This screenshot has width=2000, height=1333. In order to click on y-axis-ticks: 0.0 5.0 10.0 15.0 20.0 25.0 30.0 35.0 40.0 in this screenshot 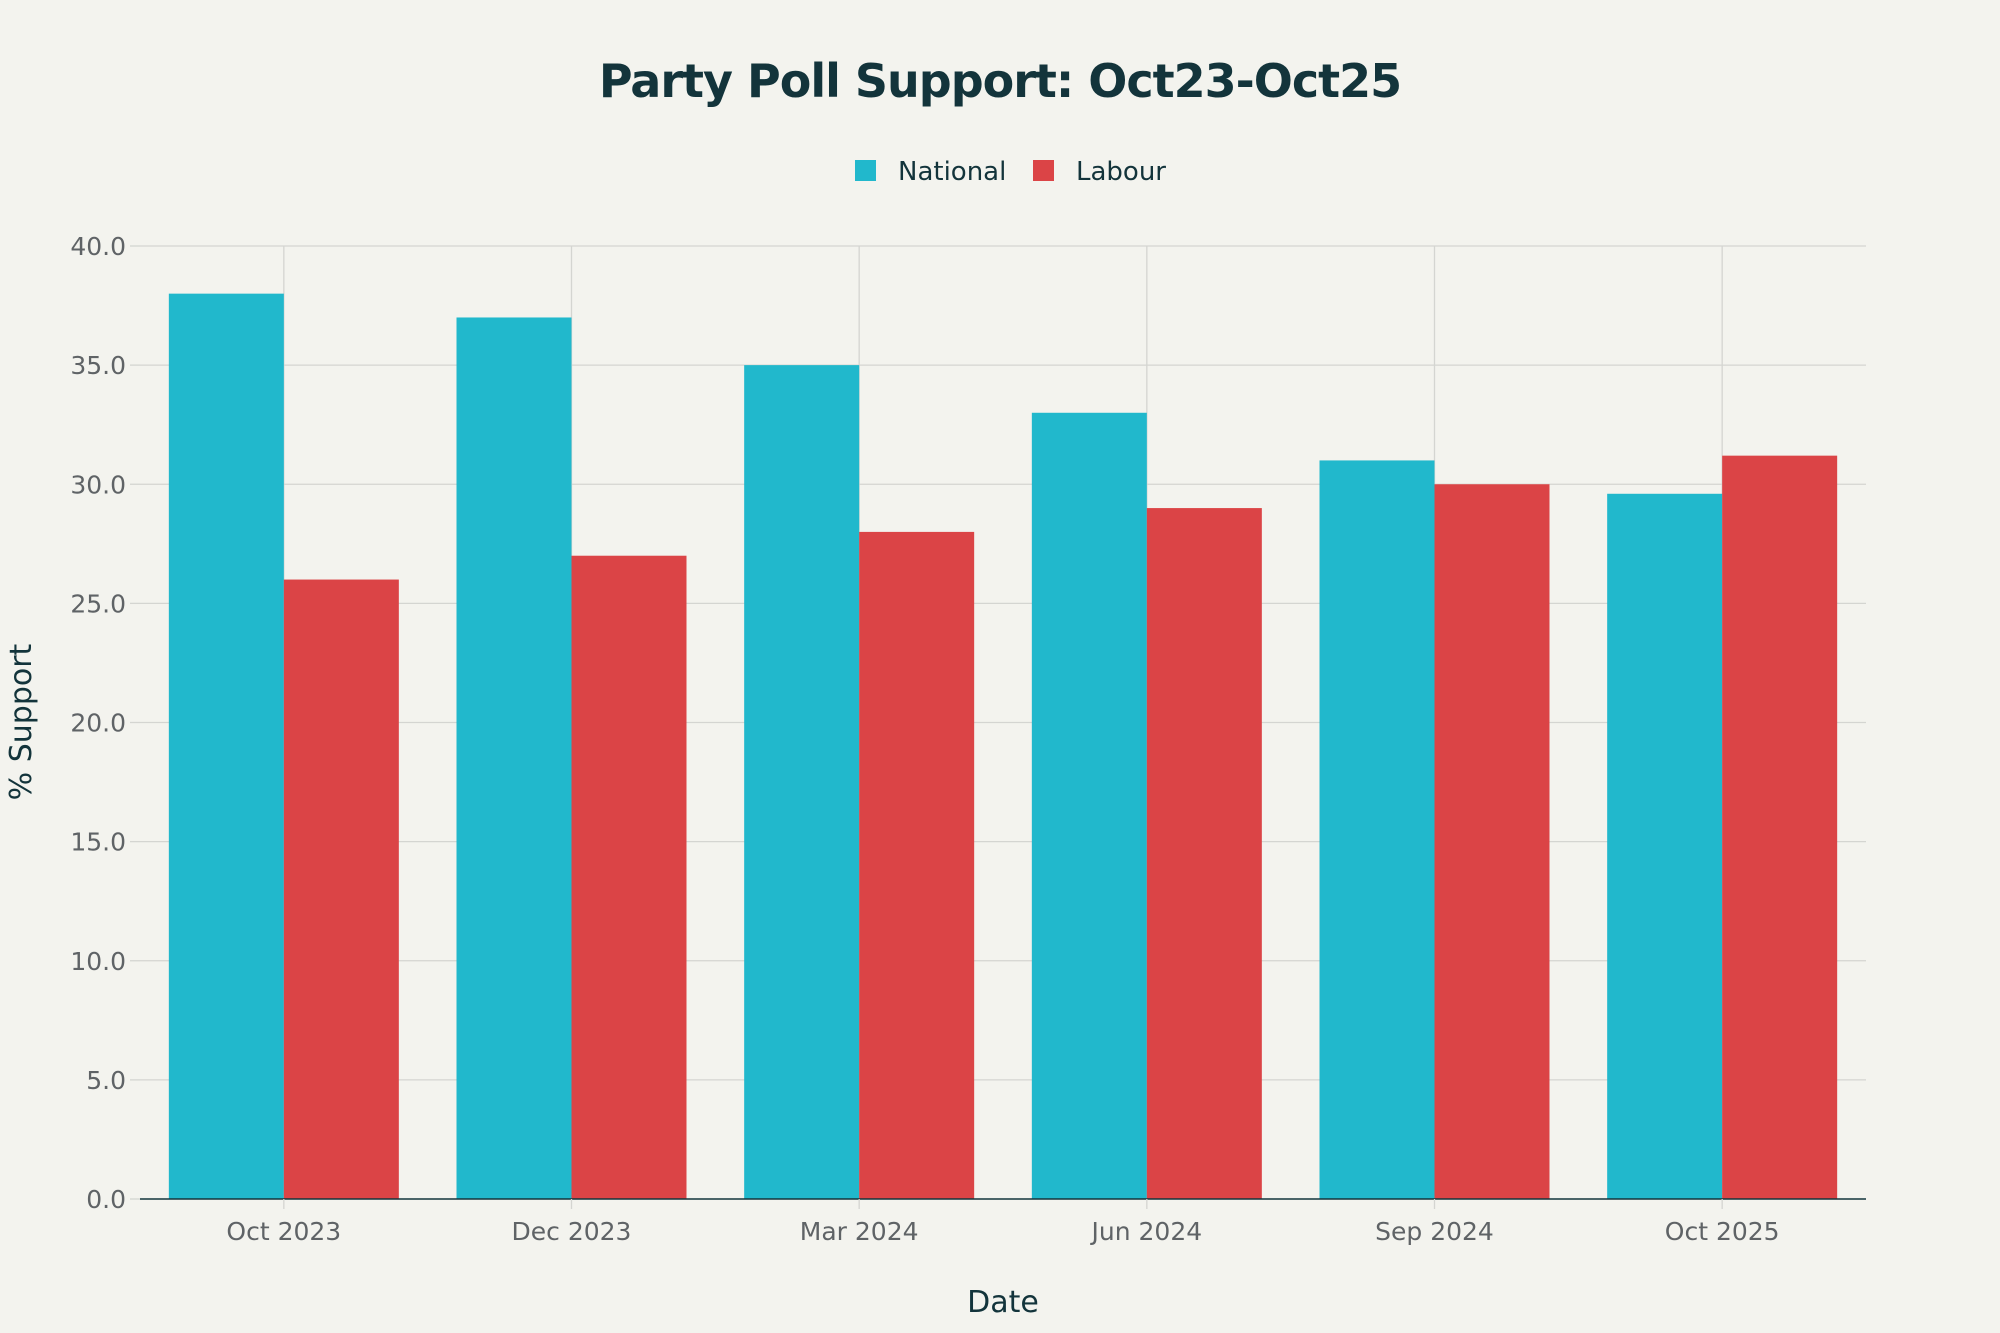, I will do `click(105, 723)`.